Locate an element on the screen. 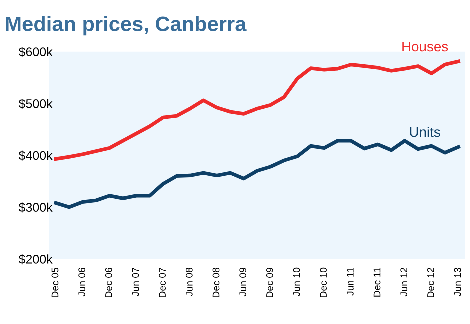 The width and height of the screenshot is (470, 324). x-tick-label: Jun 10 is located at coordinates (296, 282).